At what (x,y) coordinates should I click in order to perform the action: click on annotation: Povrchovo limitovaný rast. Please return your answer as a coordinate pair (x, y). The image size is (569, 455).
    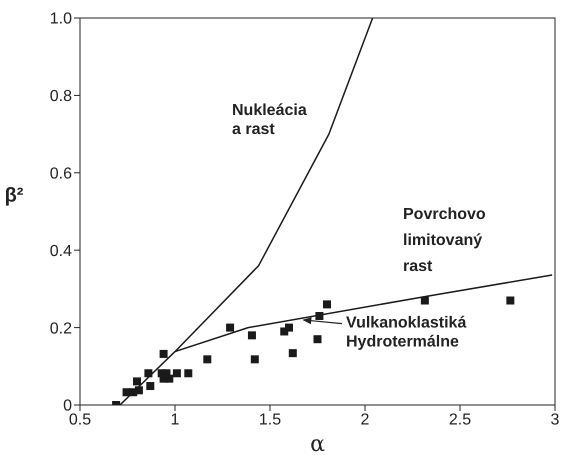
    Looking at the image, I should click on (444, 241).